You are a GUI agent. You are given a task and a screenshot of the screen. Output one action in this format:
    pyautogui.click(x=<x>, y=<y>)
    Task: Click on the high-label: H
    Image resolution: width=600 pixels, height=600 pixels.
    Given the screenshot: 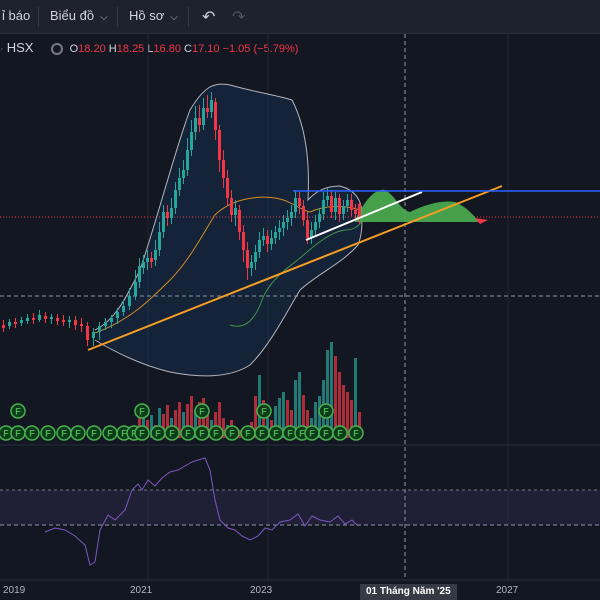 What is the action you would take?
    pyautogui.click(x=112, y=49)
    